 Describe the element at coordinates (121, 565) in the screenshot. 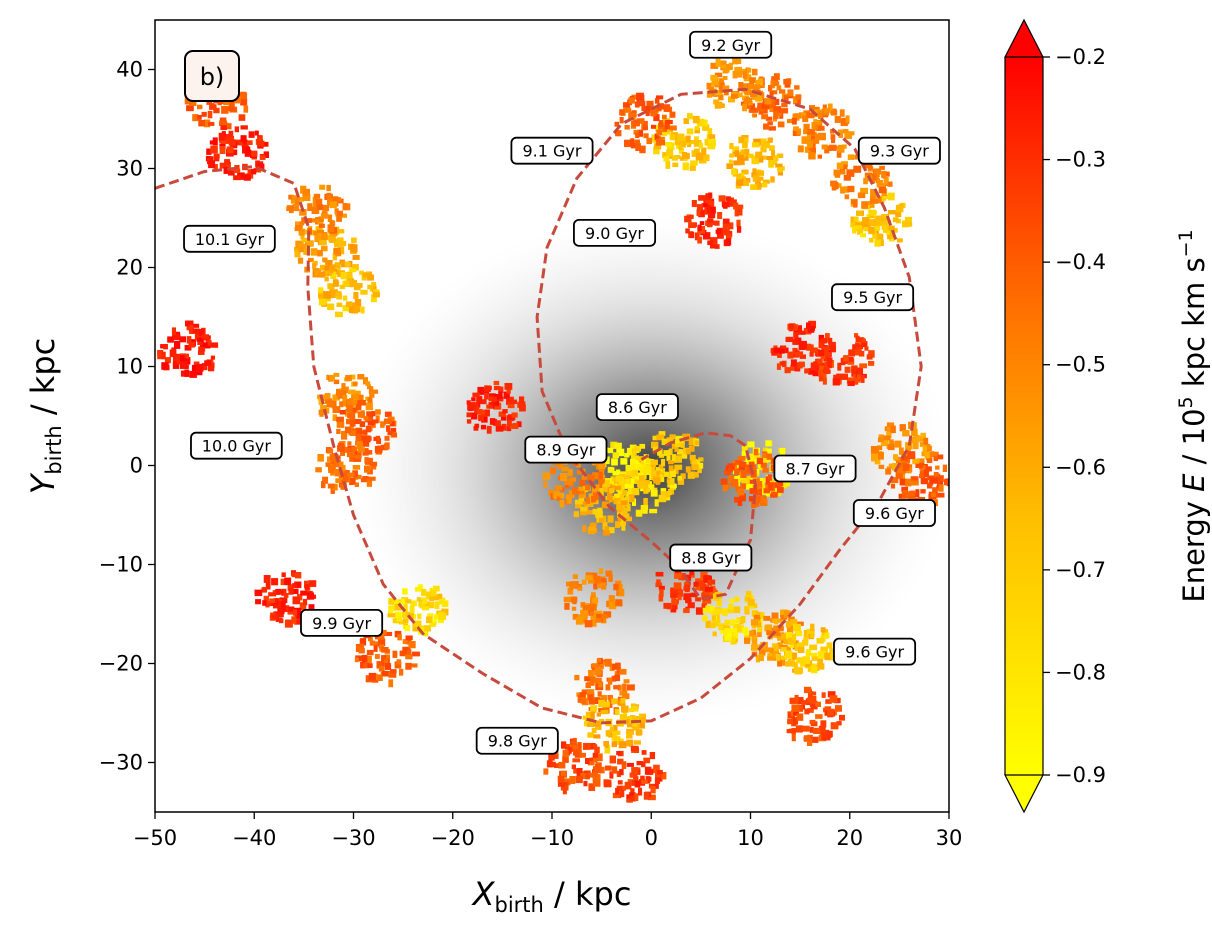

I see `y-tick-label: −10` at that location.